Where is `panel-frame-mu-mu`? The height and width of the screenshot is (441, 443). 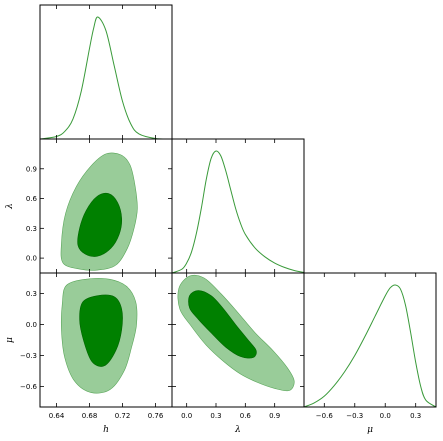 panel-frame-mu-mu is located at coordinates (370, 340).